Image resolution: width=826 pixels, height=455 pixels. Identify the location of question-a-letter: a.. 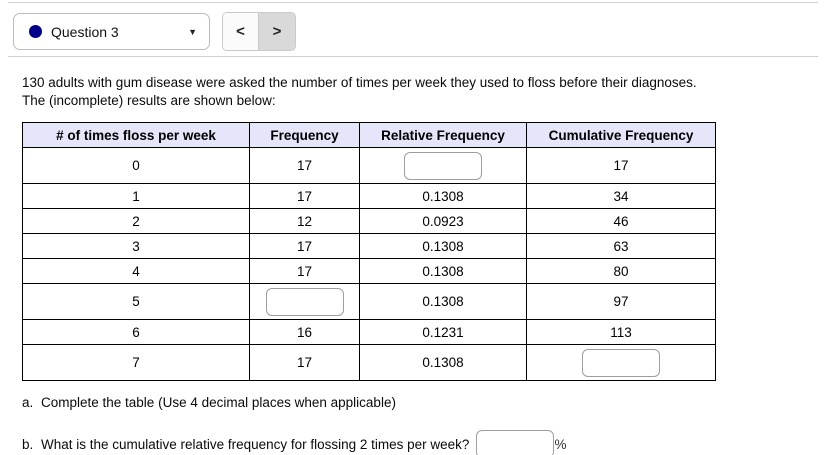
(28, 402).